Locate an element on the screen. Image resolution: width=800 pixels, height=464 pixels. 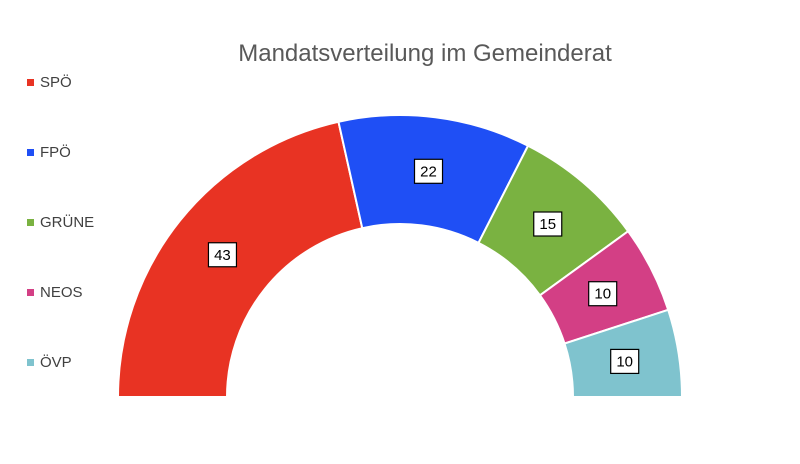
data-label-value: 15 is located at coordinates (547, 224).